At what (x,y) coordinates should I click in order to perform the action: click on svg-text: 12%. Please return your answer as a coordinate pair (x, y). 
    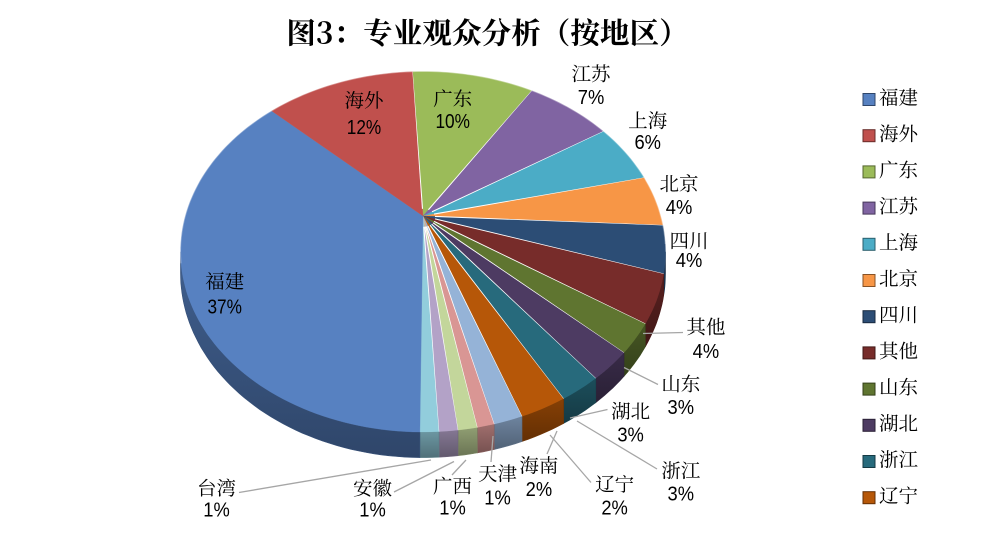
    Looking at the image, I should click on (364, 128).